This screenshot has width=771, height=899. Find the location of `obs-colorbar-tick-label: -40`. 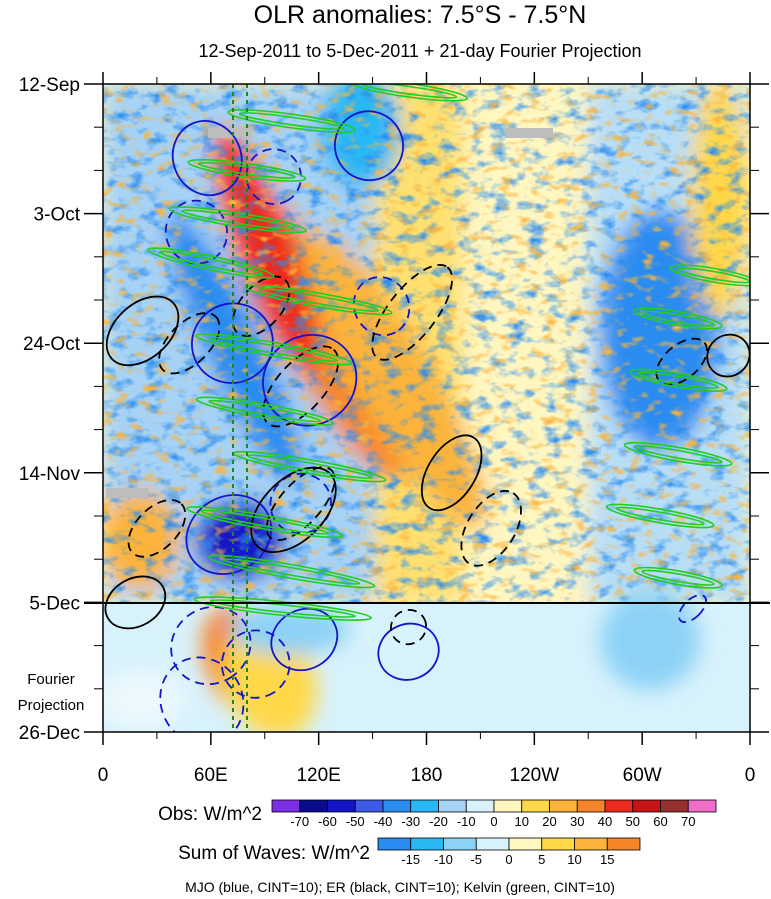

obs-colorbar-tick-label: -40 is located at coordinates (383, 821).